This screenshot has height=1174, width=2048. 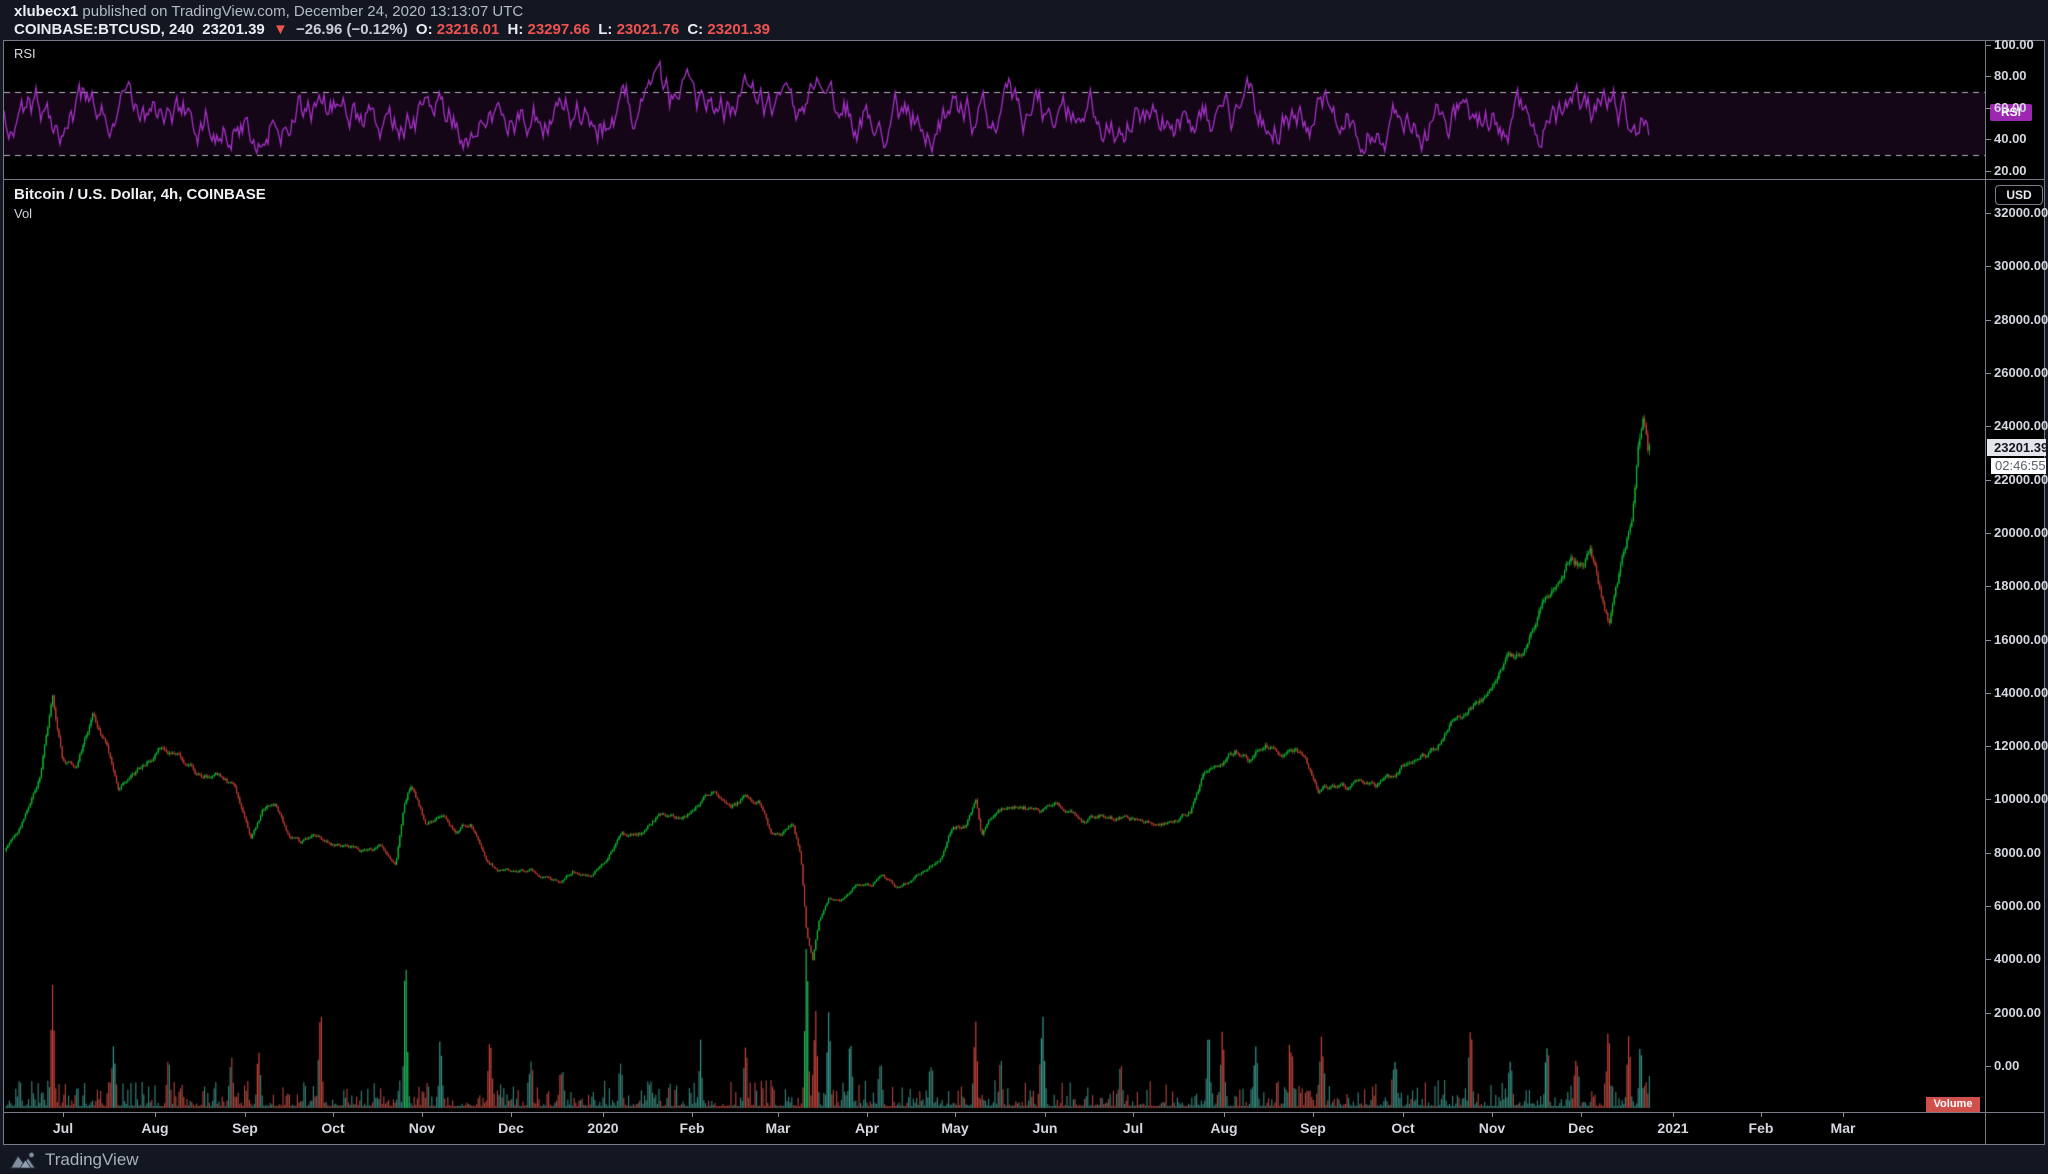 What do you see at coordinates (867, 1128) in the screenshot?
I see `time-label: Apr` at bounding box center [867, 1128].